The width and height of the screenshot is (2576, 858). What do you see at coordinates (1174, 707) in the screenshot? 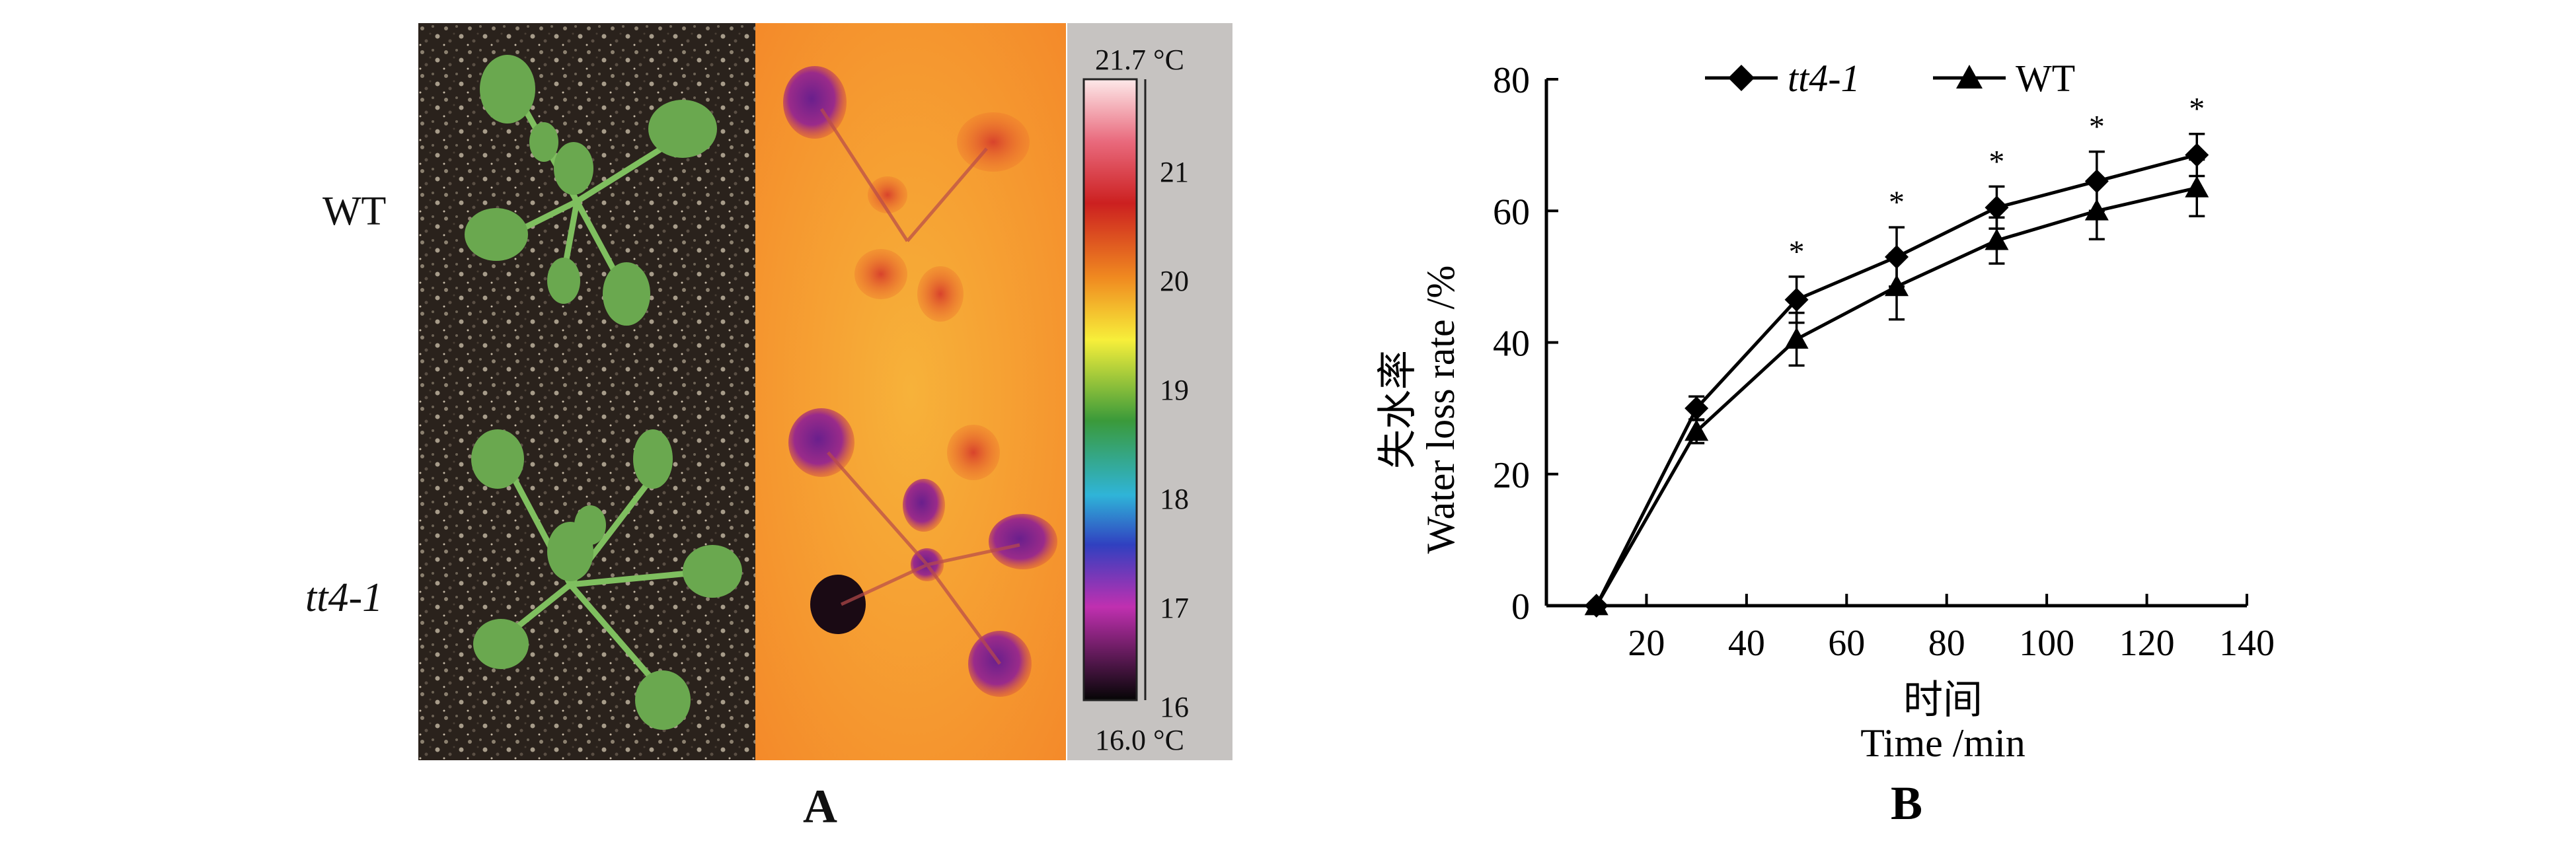
I see `scale-tick-16: 16` at bounding box center [1174, 707].